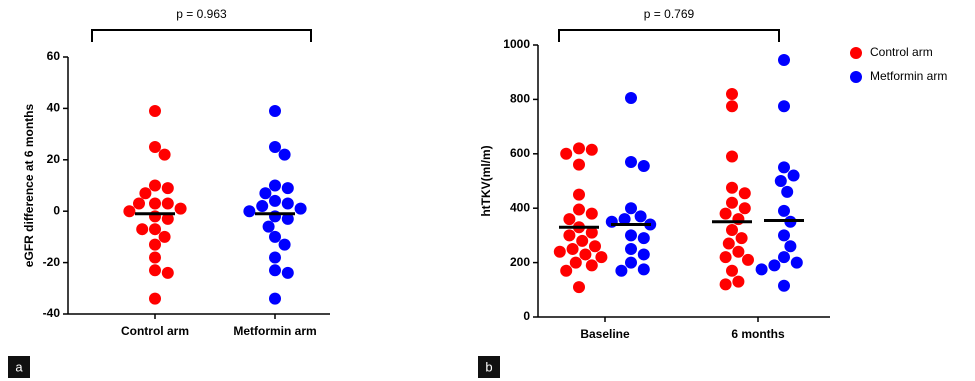 The image size is (975, 381). I want to click on panel-label: b, so click(488, 366).